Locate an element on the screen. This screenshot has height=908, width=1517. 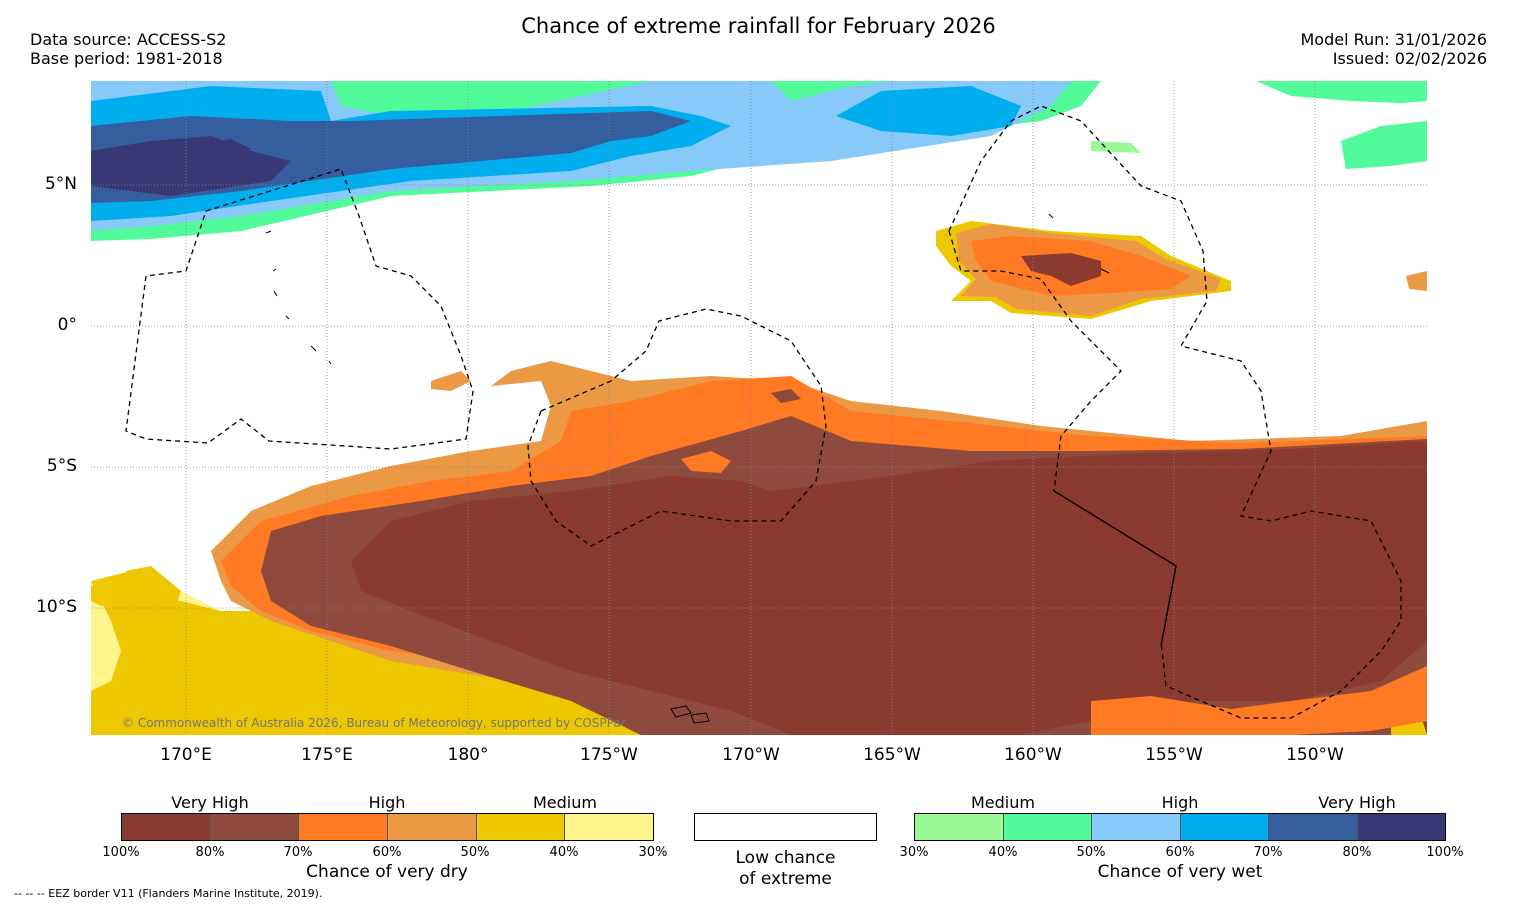
swatch-low-chance is located at coordinates (785, 827).